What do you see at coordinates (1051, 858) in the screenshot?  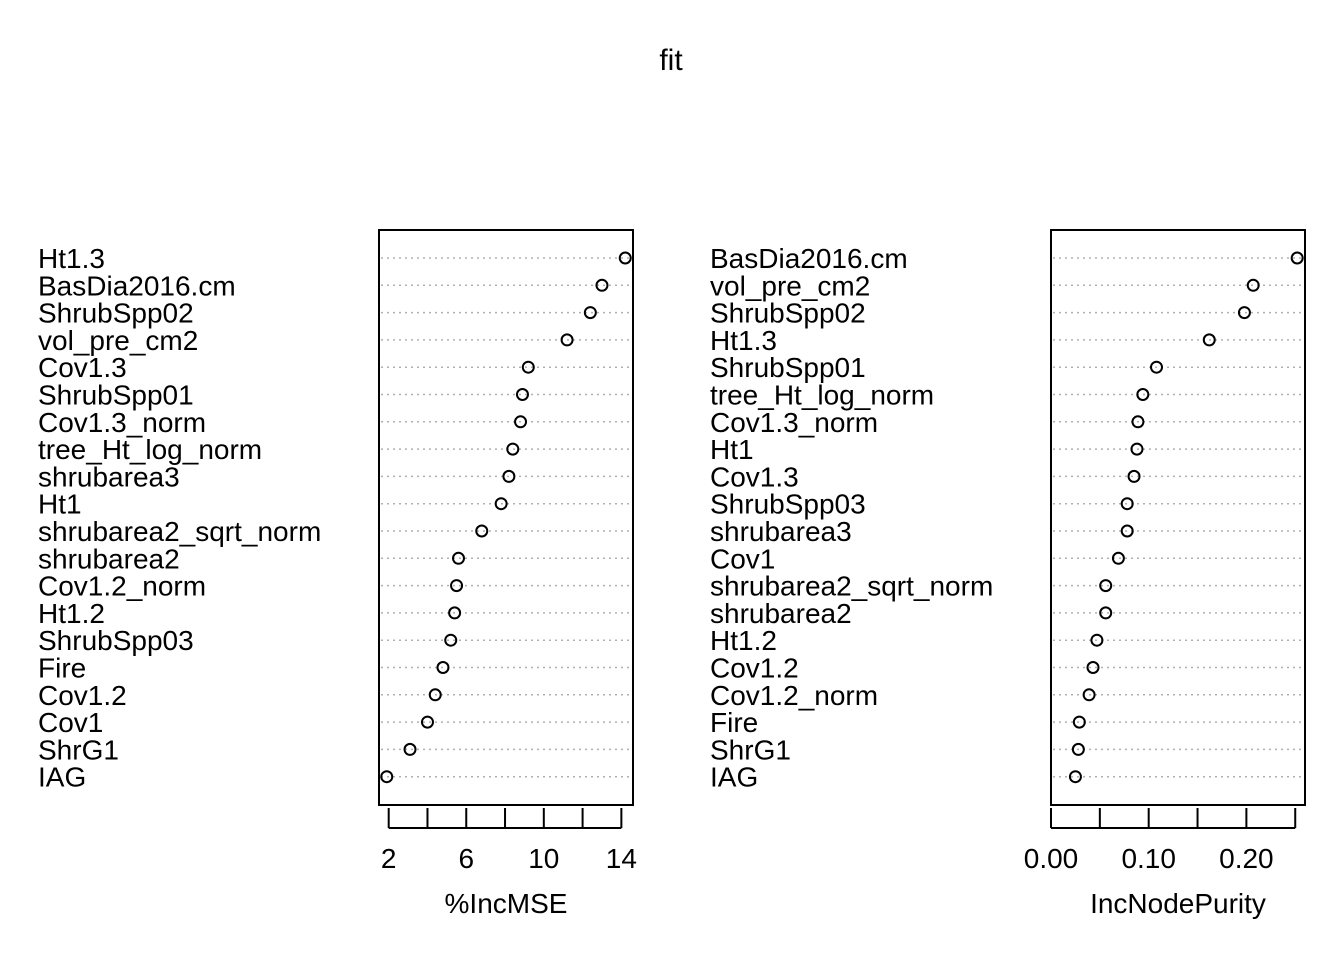 I see `x-tick-label: 0.00` at bounding box center [1051, 858].